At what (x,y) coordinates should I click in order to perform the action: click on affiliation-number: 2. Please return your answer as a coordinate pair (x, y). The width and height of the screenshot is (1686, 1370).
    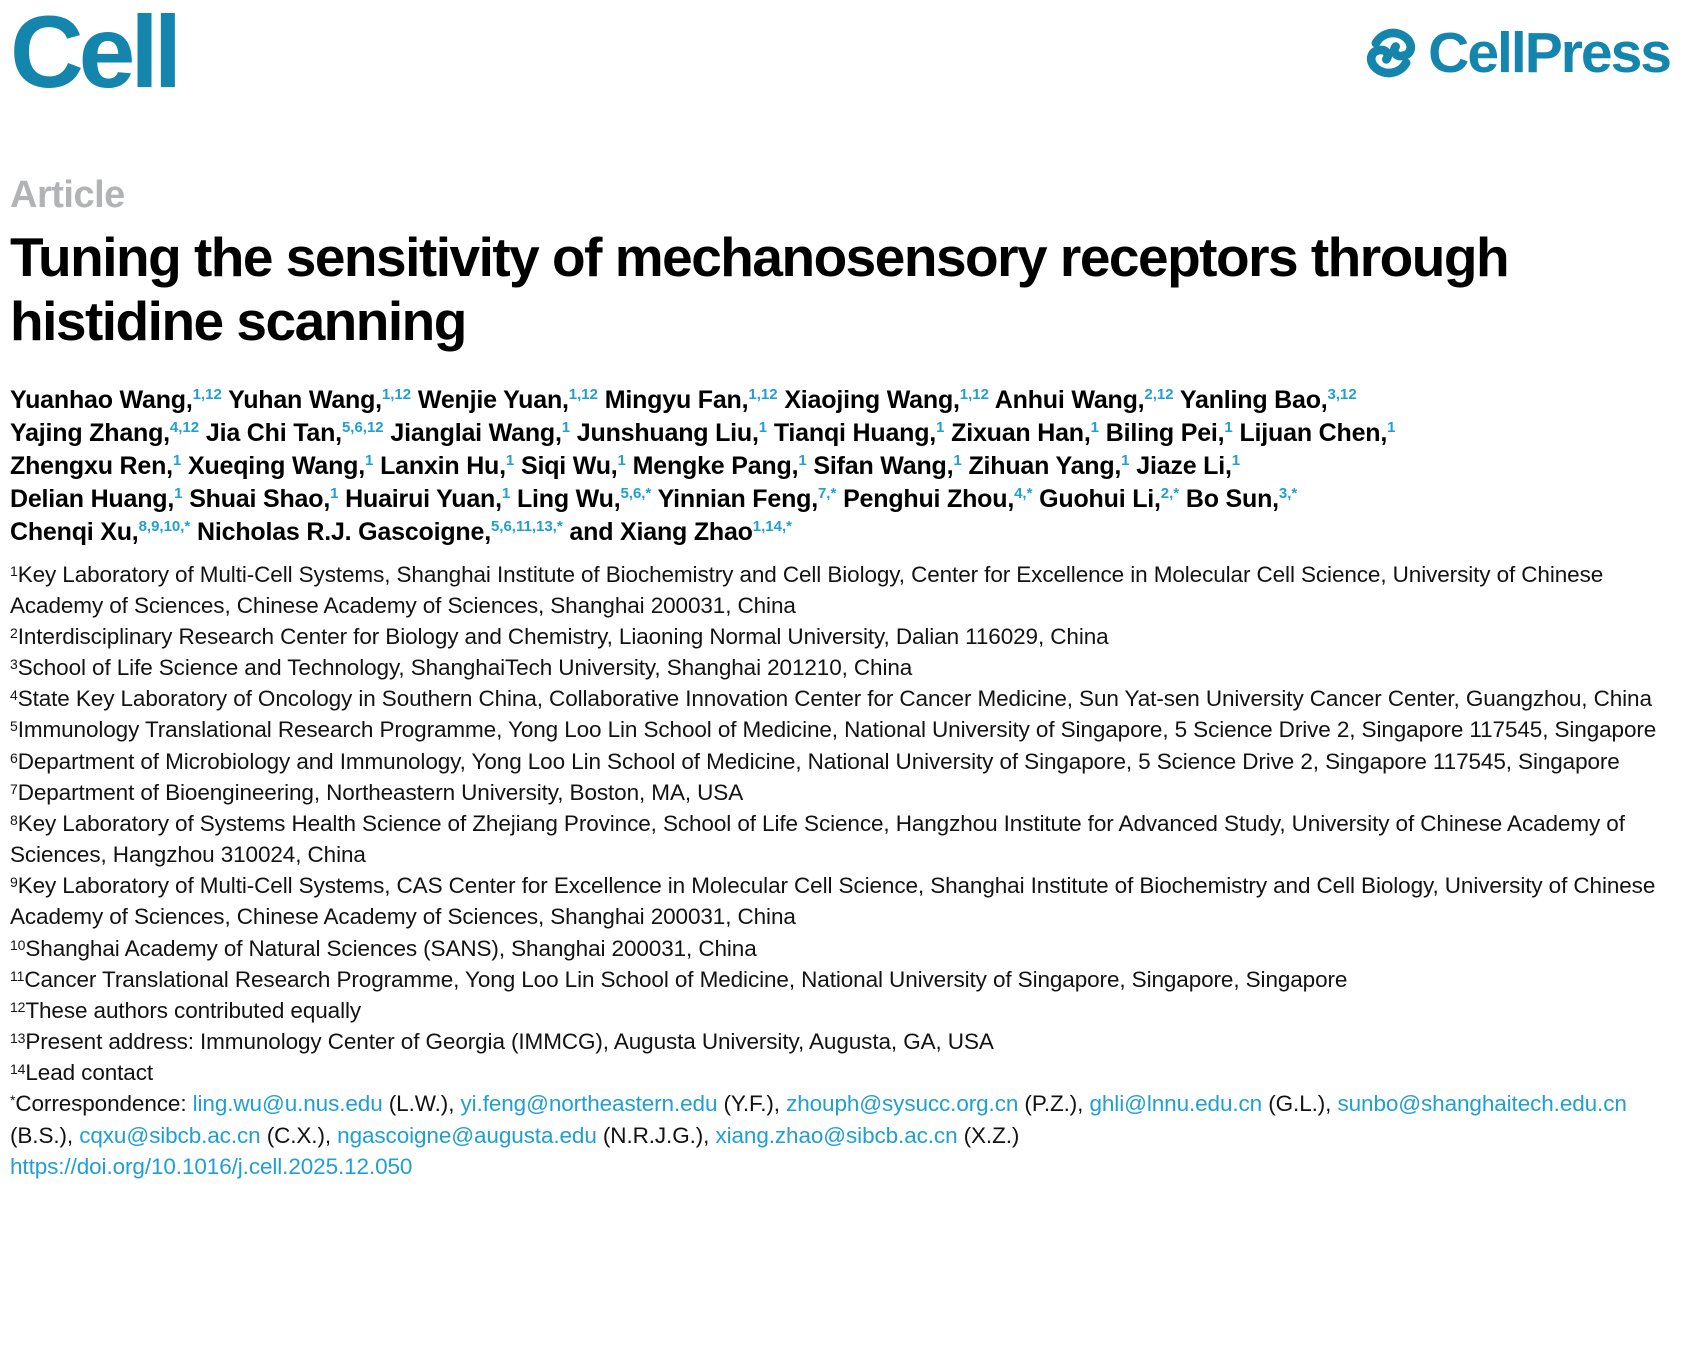
    Looking at the image, I should click on (14, 633).